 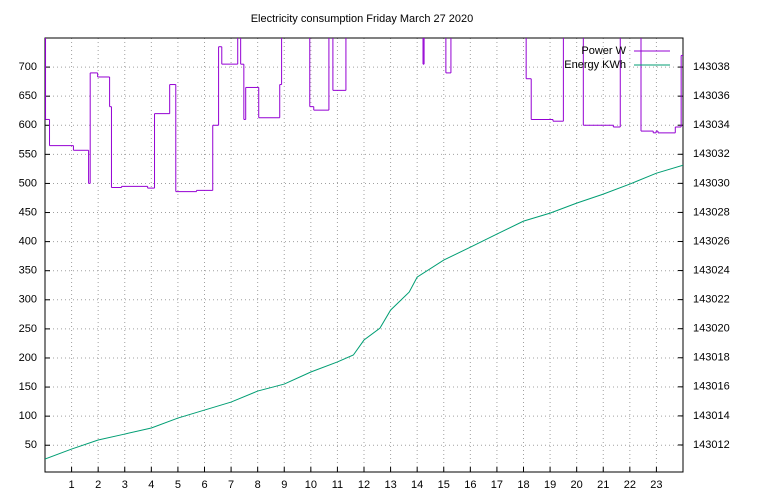 I want to click on y-tick-label: 150, so click(x=28, y=387).